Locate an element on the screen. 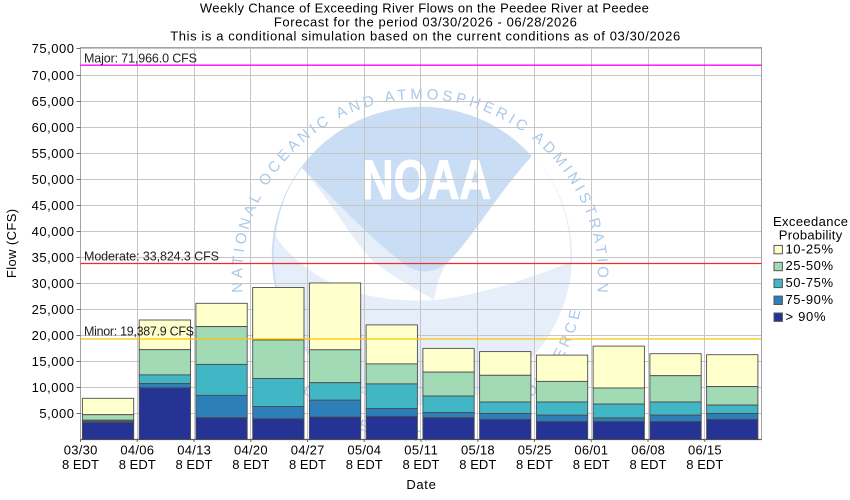 This screenshot has width=850, height=500. svg-text: 30,000 is located at coordinates (53, 283).